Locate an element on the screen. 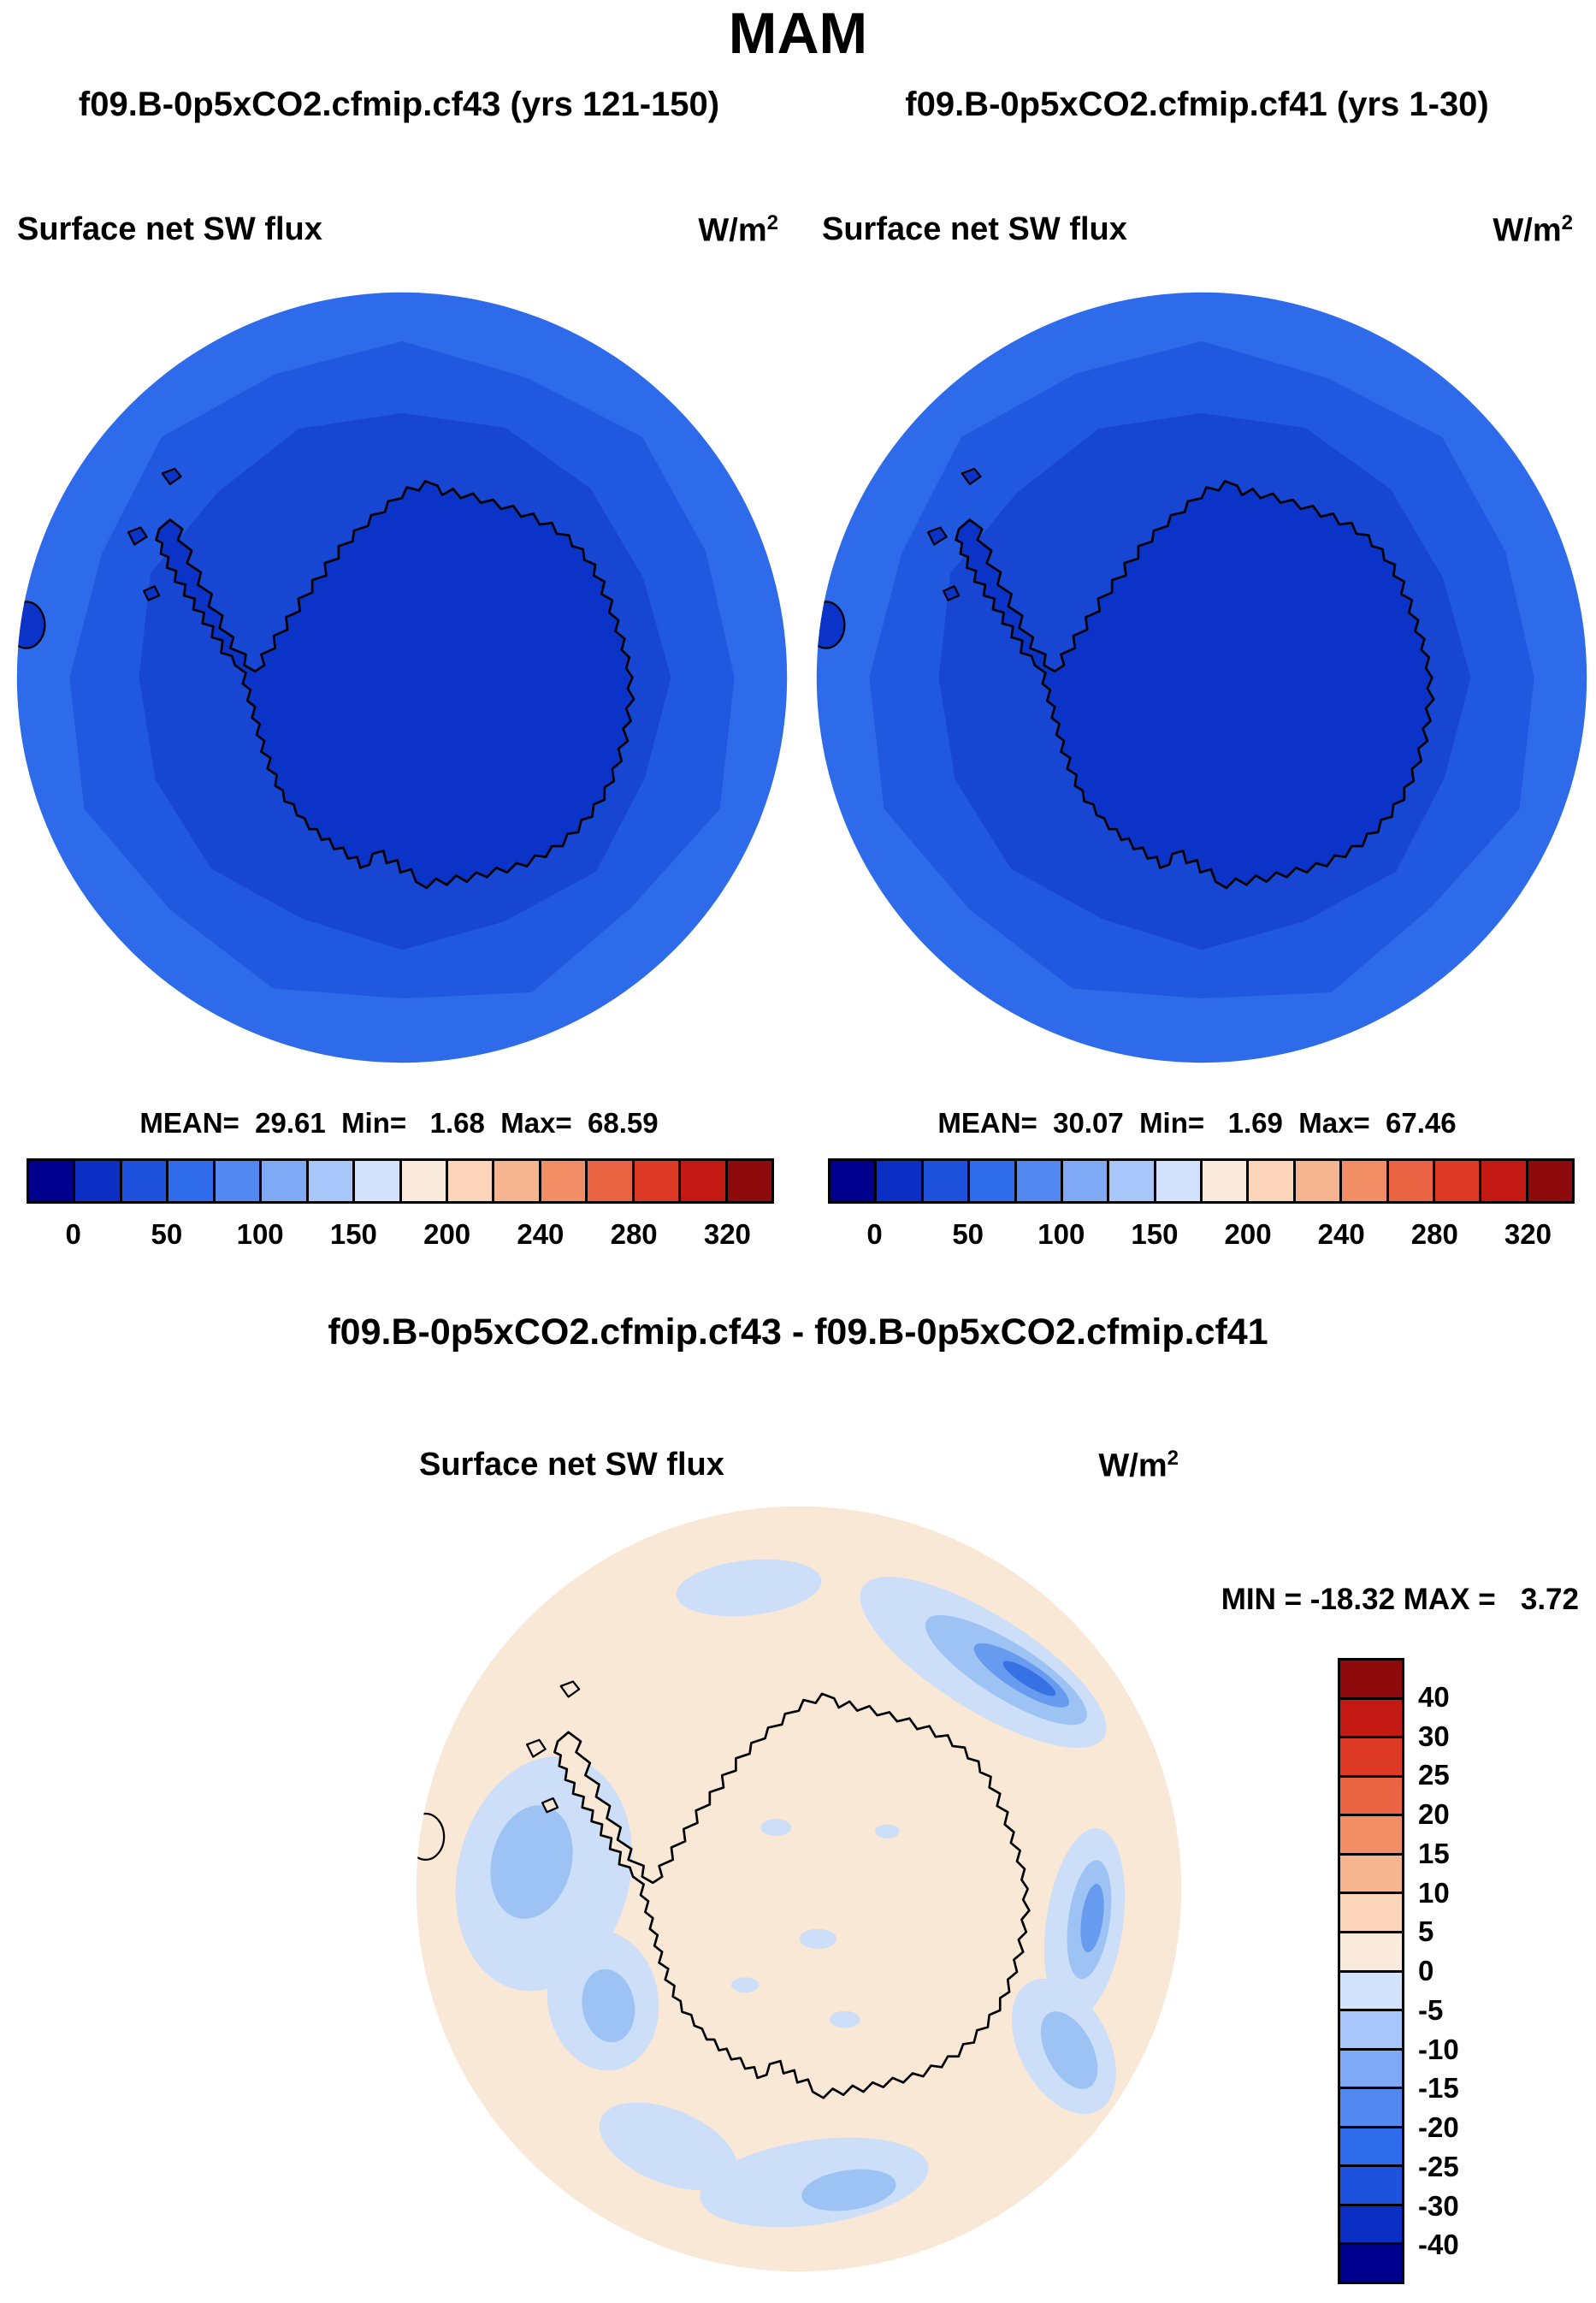  colorbar-tick-label: -40 is located at coordinates (1438, 2245).